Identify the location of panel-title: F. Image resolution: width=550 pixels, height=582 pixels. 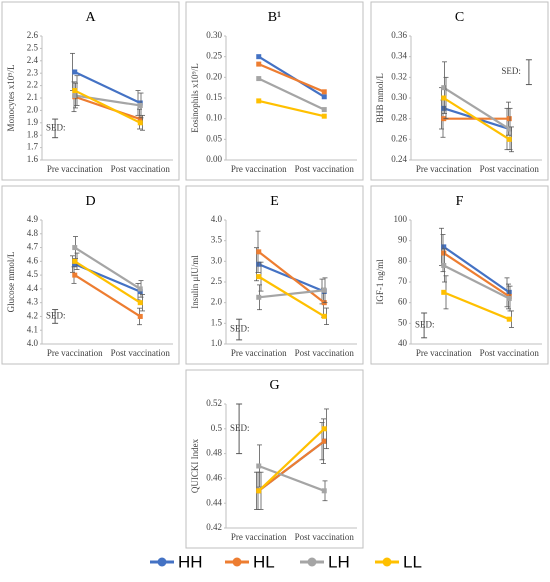
(460, 201).